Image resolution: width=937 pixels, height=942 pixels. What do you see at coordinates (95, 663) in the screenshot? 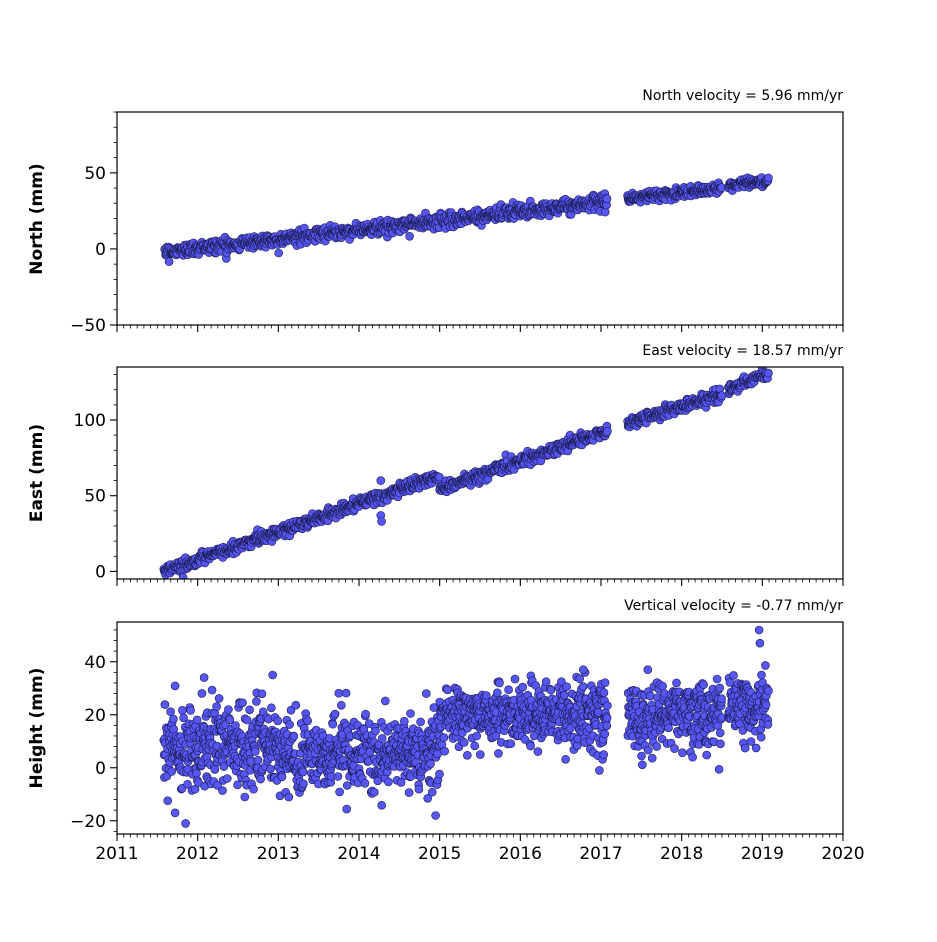
I see `height-y-tick-label: 40` at bounding box center [95, 663].